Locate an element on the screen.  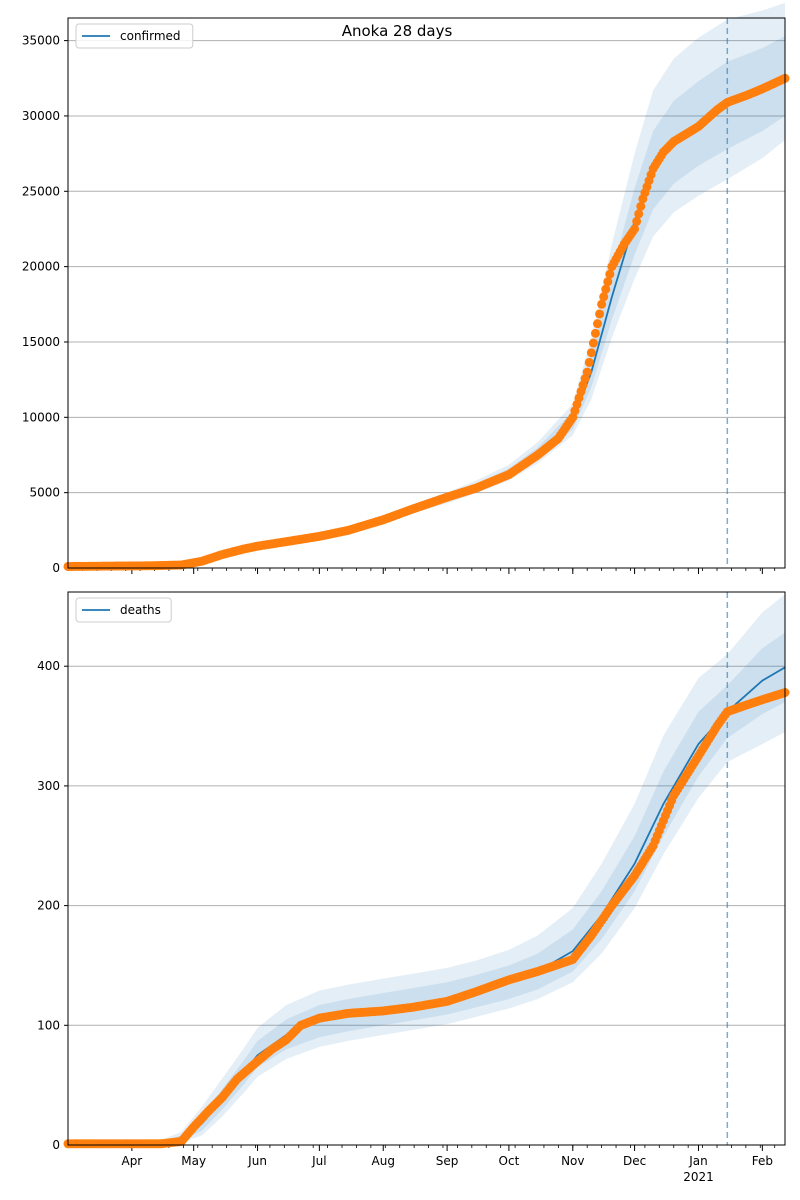
y-tick-label: 400 is located at coordinates (48, 666).